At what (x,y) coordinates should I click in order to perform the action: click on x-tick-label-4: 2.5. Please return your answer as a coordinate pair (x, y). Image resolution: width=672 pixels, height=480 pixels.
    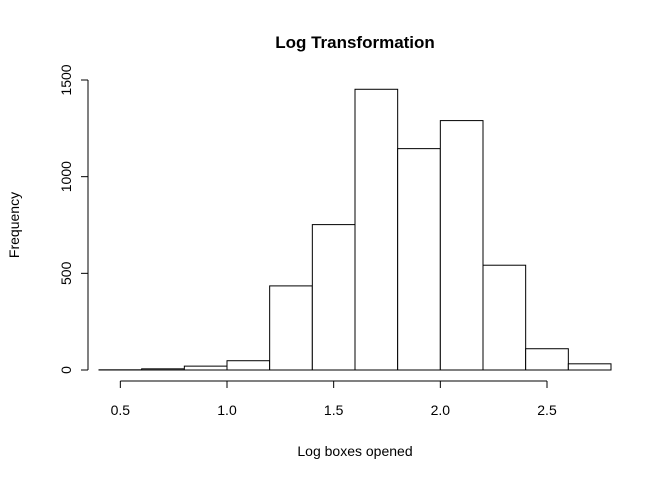
    Looking at the image, I should click on (547, 410).